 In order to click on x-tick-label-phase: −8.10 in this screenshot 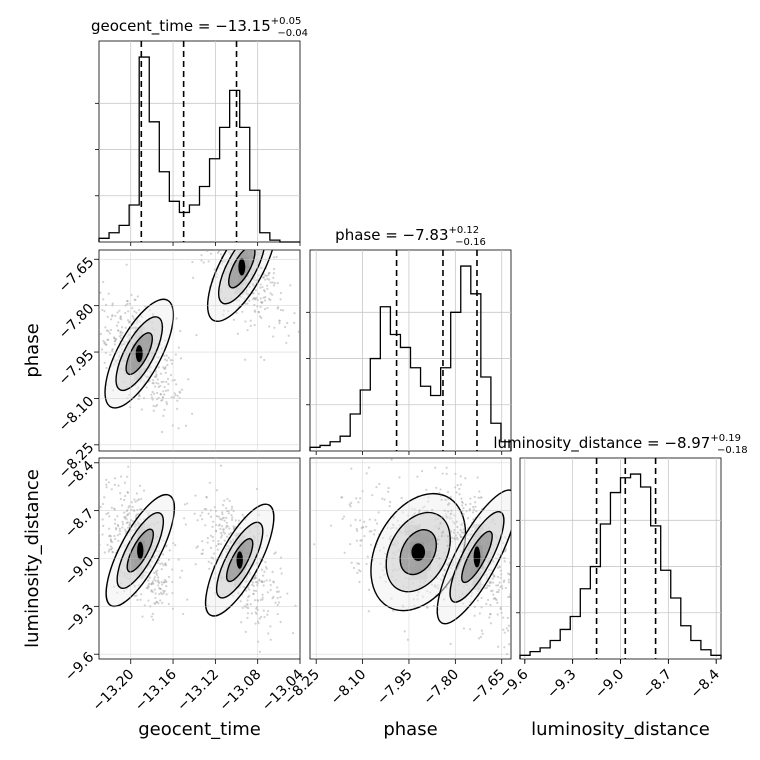, I will do `click(349, 688)`.